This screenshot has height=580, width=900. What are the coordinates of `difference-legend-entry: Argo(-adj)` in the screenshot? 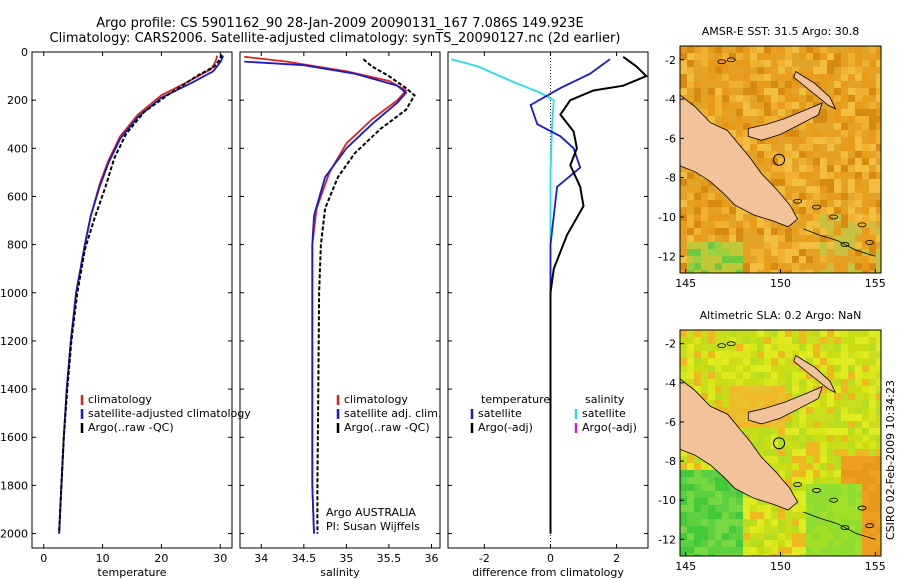 It's located at (609, 427).